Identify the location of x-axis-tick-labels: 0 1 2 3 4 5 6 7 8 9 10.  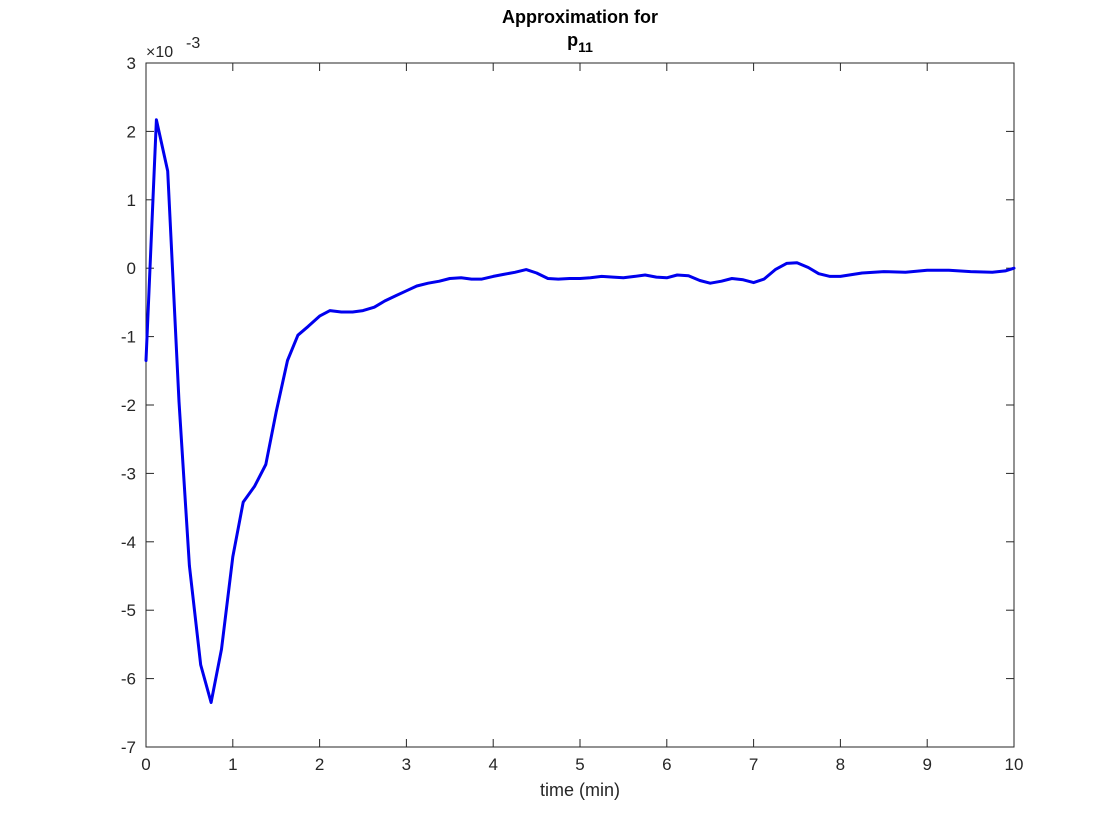
(582, 764).